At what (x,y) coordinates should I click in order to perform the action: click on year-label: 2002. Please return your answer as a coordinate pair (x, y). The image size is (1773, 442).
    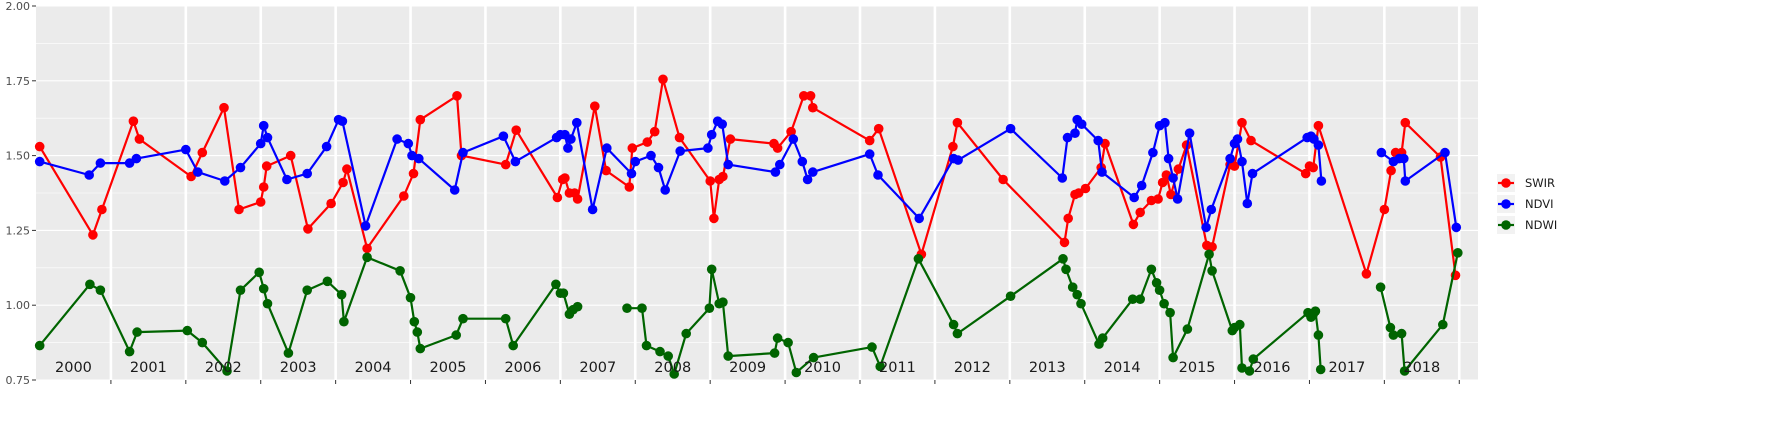
    Looking at the image, I should click on (223, 368).